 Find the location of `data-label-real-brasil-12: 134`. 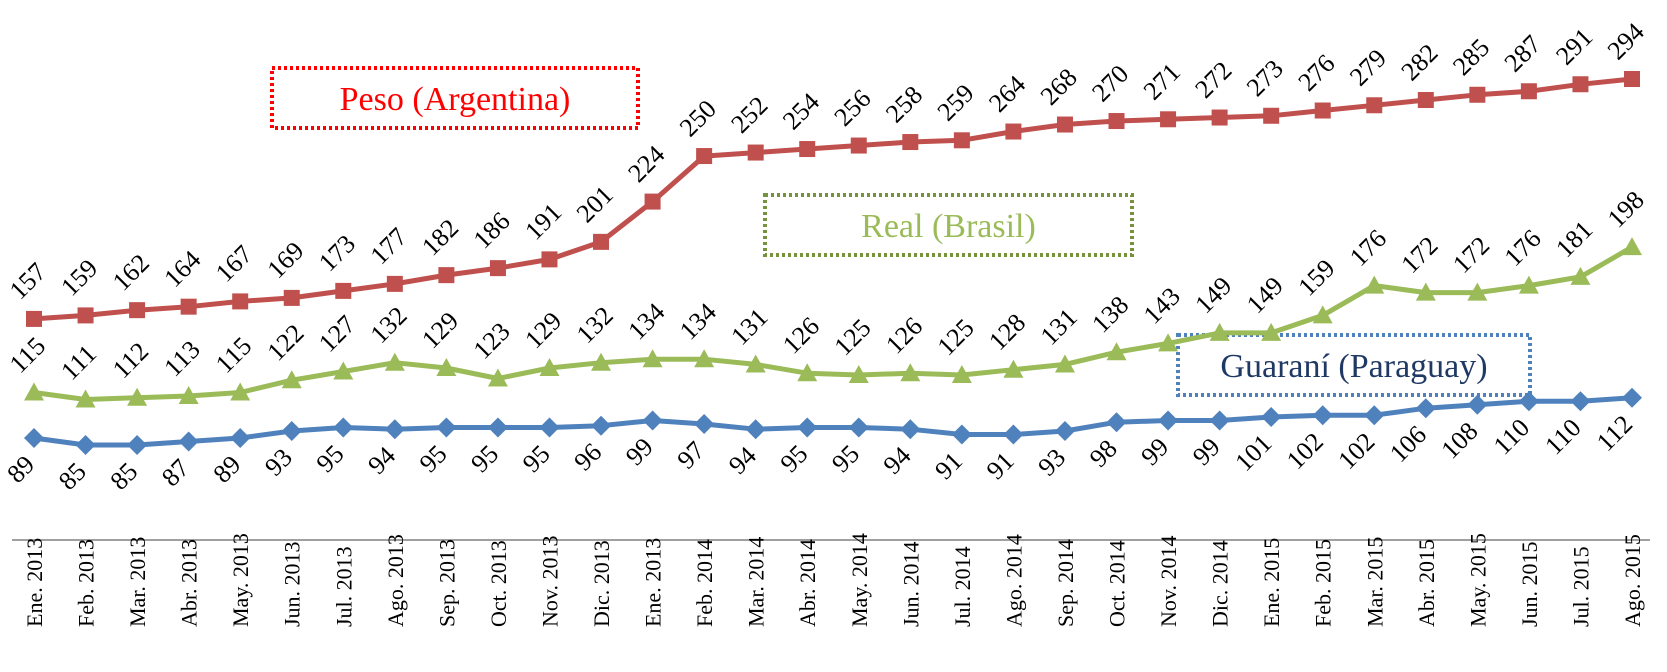

data-label-real-brasil-12: 134 is located at coordinates (646, 321).